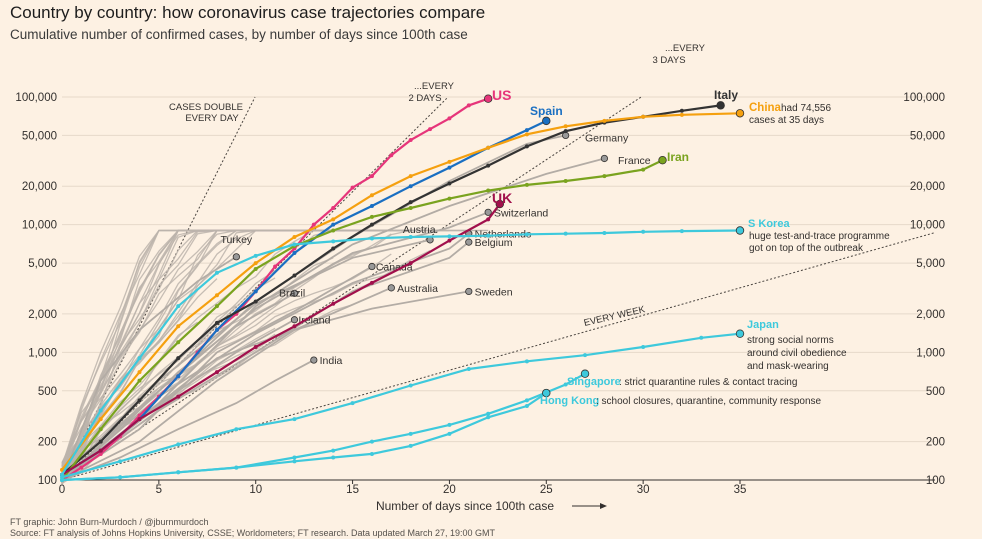 This screenshot has height=539, width=982. Describe the element at coordinates (434, 86) in the screenshot. I see `ref-label-2-line1: ...EVERY` at that location.